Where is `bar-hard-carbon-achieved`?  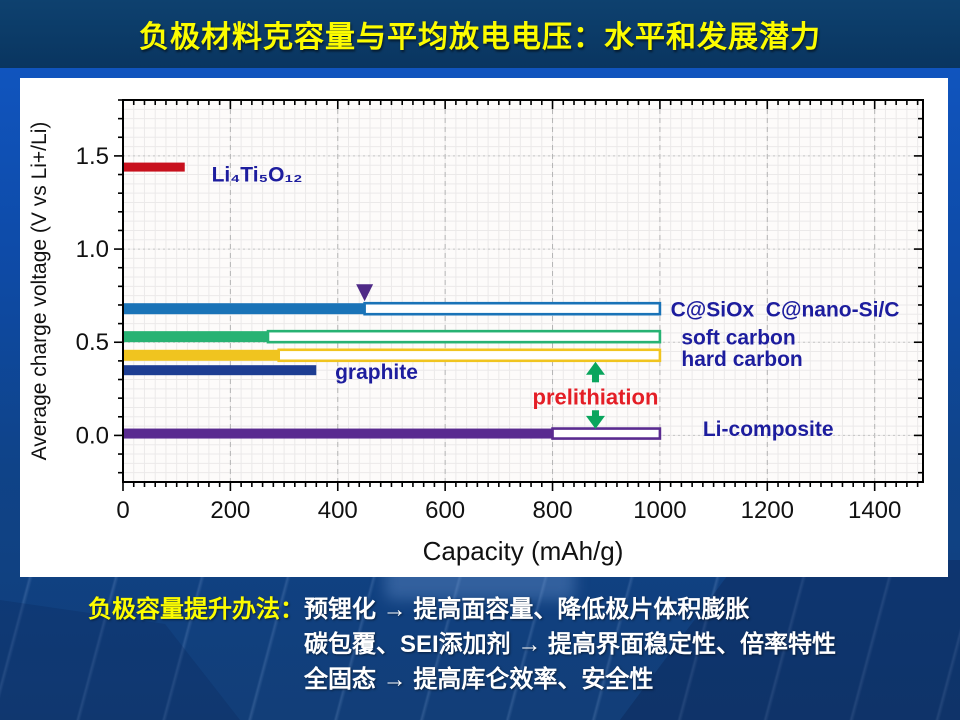
bar-hard-carbon-achieved is located at coordinates (201, 355).